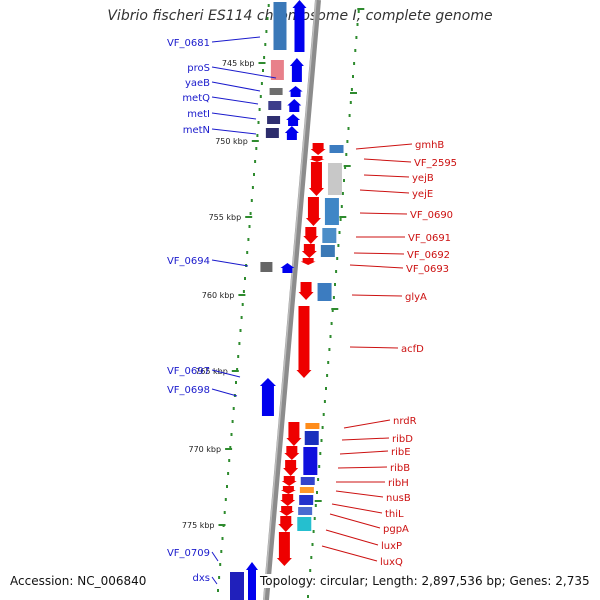 The image size is (600, 600). Describe the element at coordinates (231, 141) in the screenshot. I see `scale-label: 750 kbp` at that location.